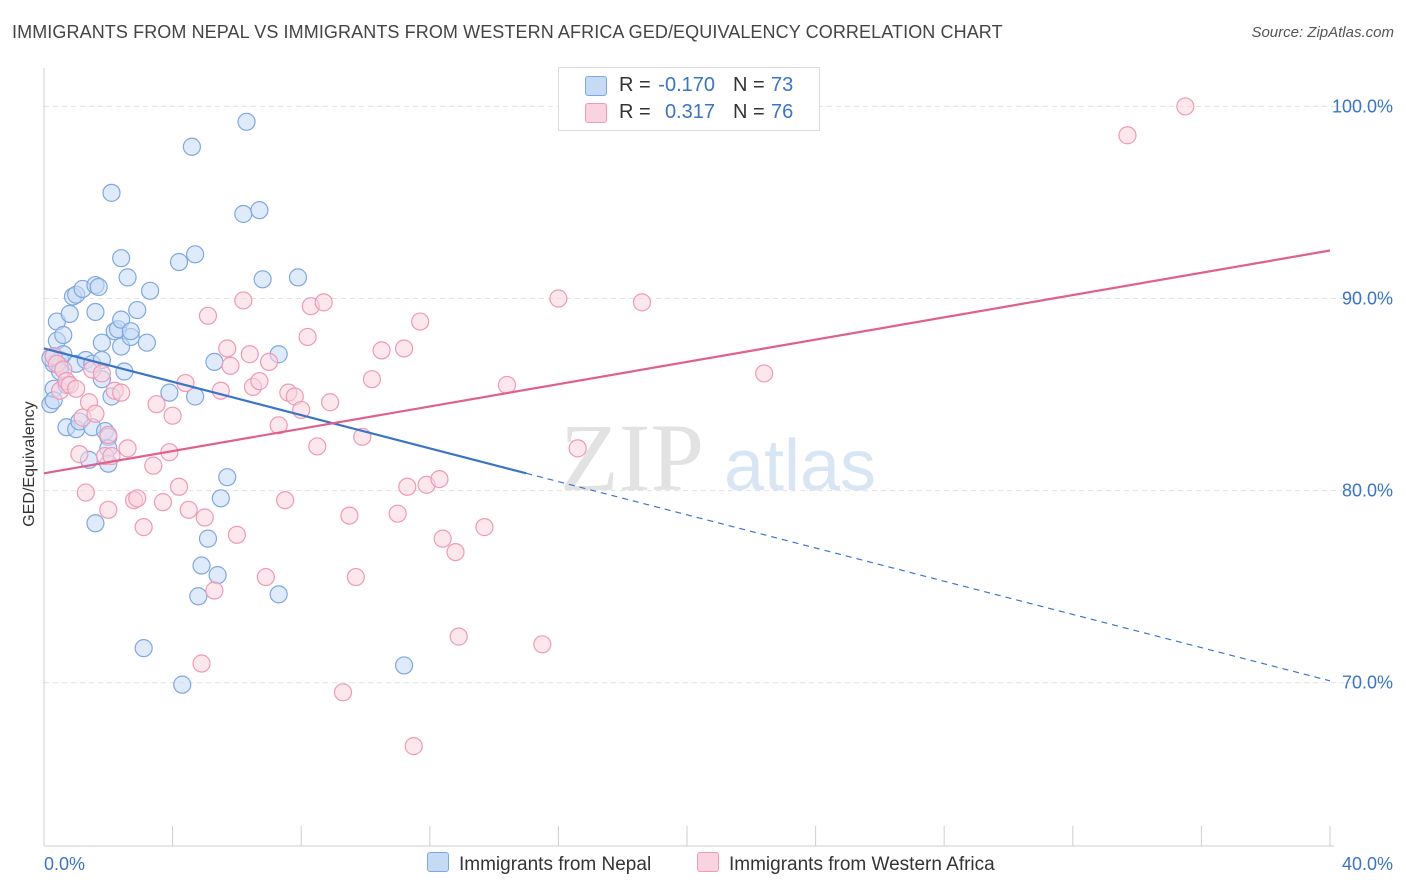  Describe the element at coordinates (1367, 299) in the screenshot. I see `y-tick-label: 90.0%` at that location.